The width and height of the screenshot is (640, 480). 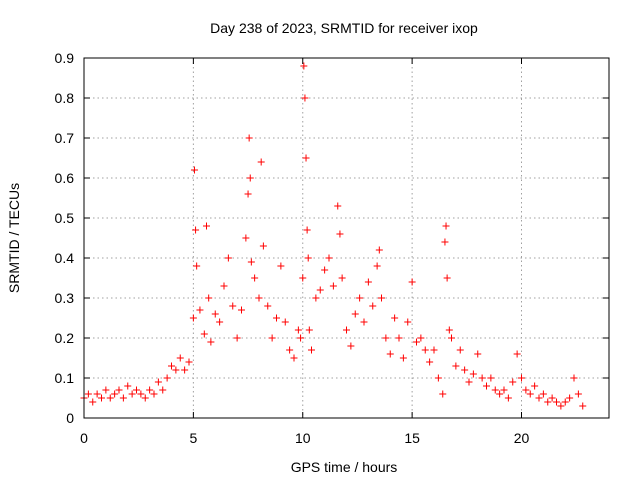 What do you see at coordinates (65, 178) in the screenshot?
I see `y-tick-label: 0.6` at bounding box center [65, 178].